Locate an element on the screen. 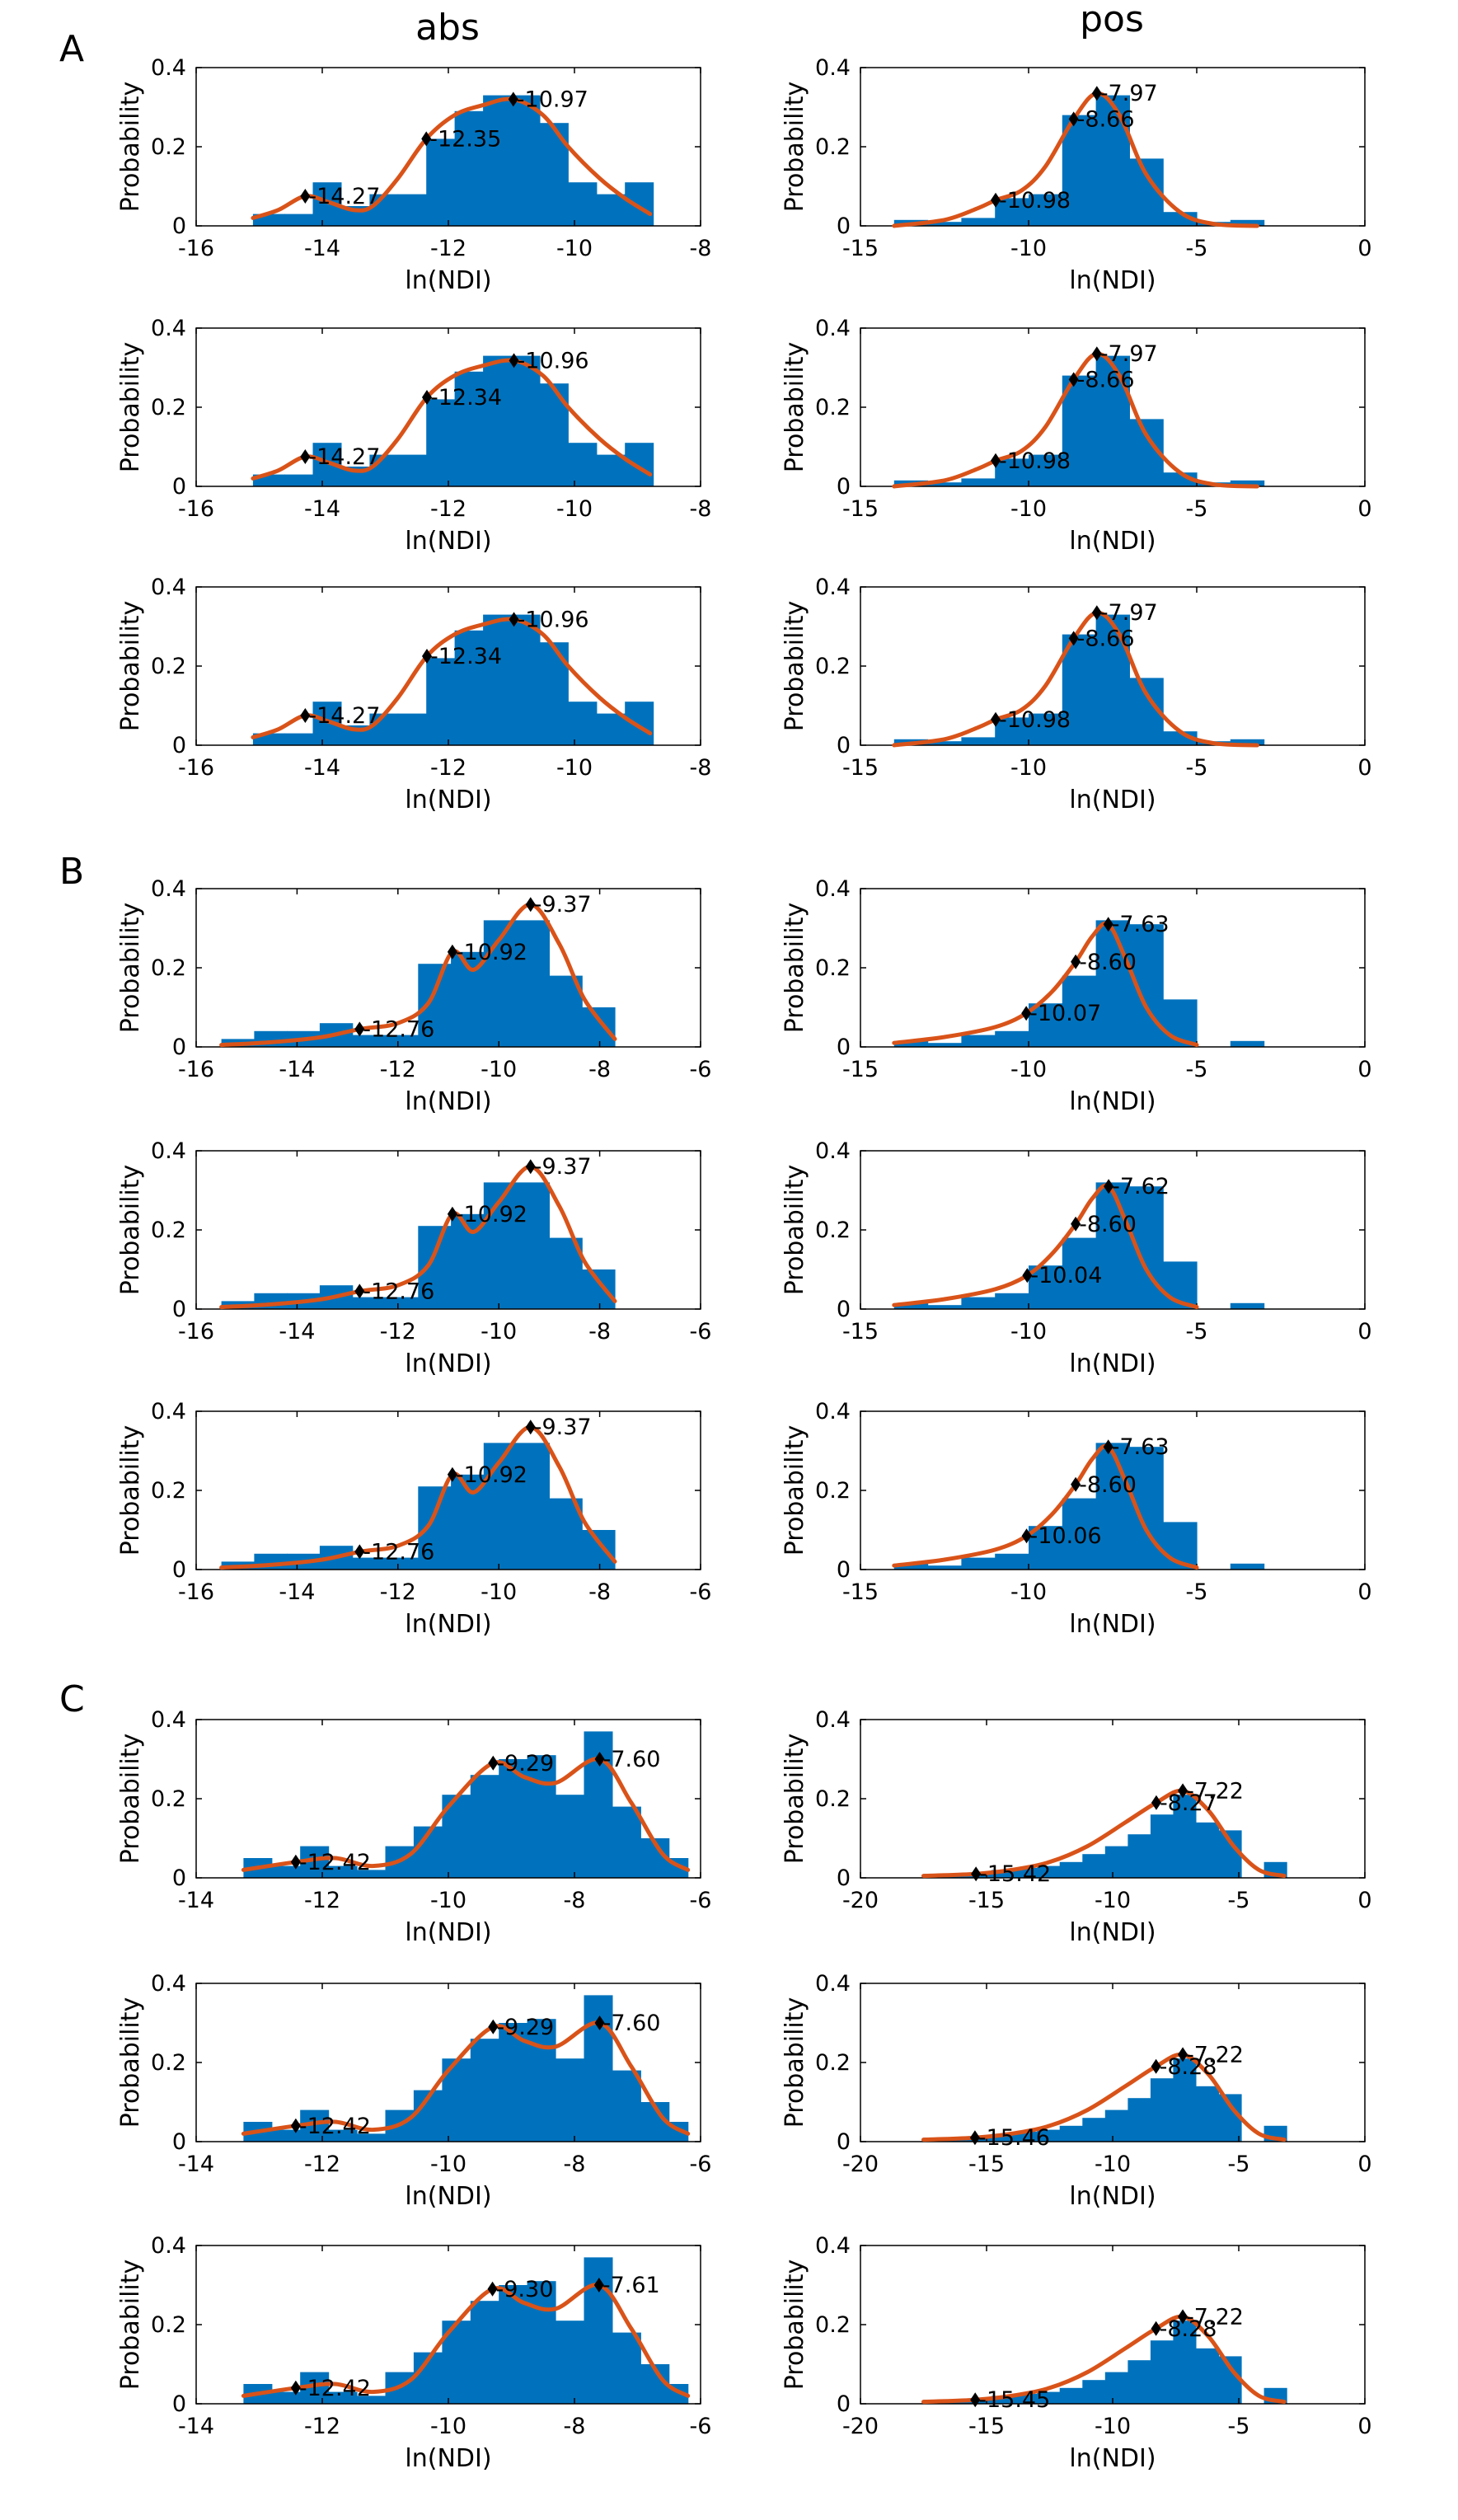  x-tick-label: -6 is located at coordinates (701, 1592).